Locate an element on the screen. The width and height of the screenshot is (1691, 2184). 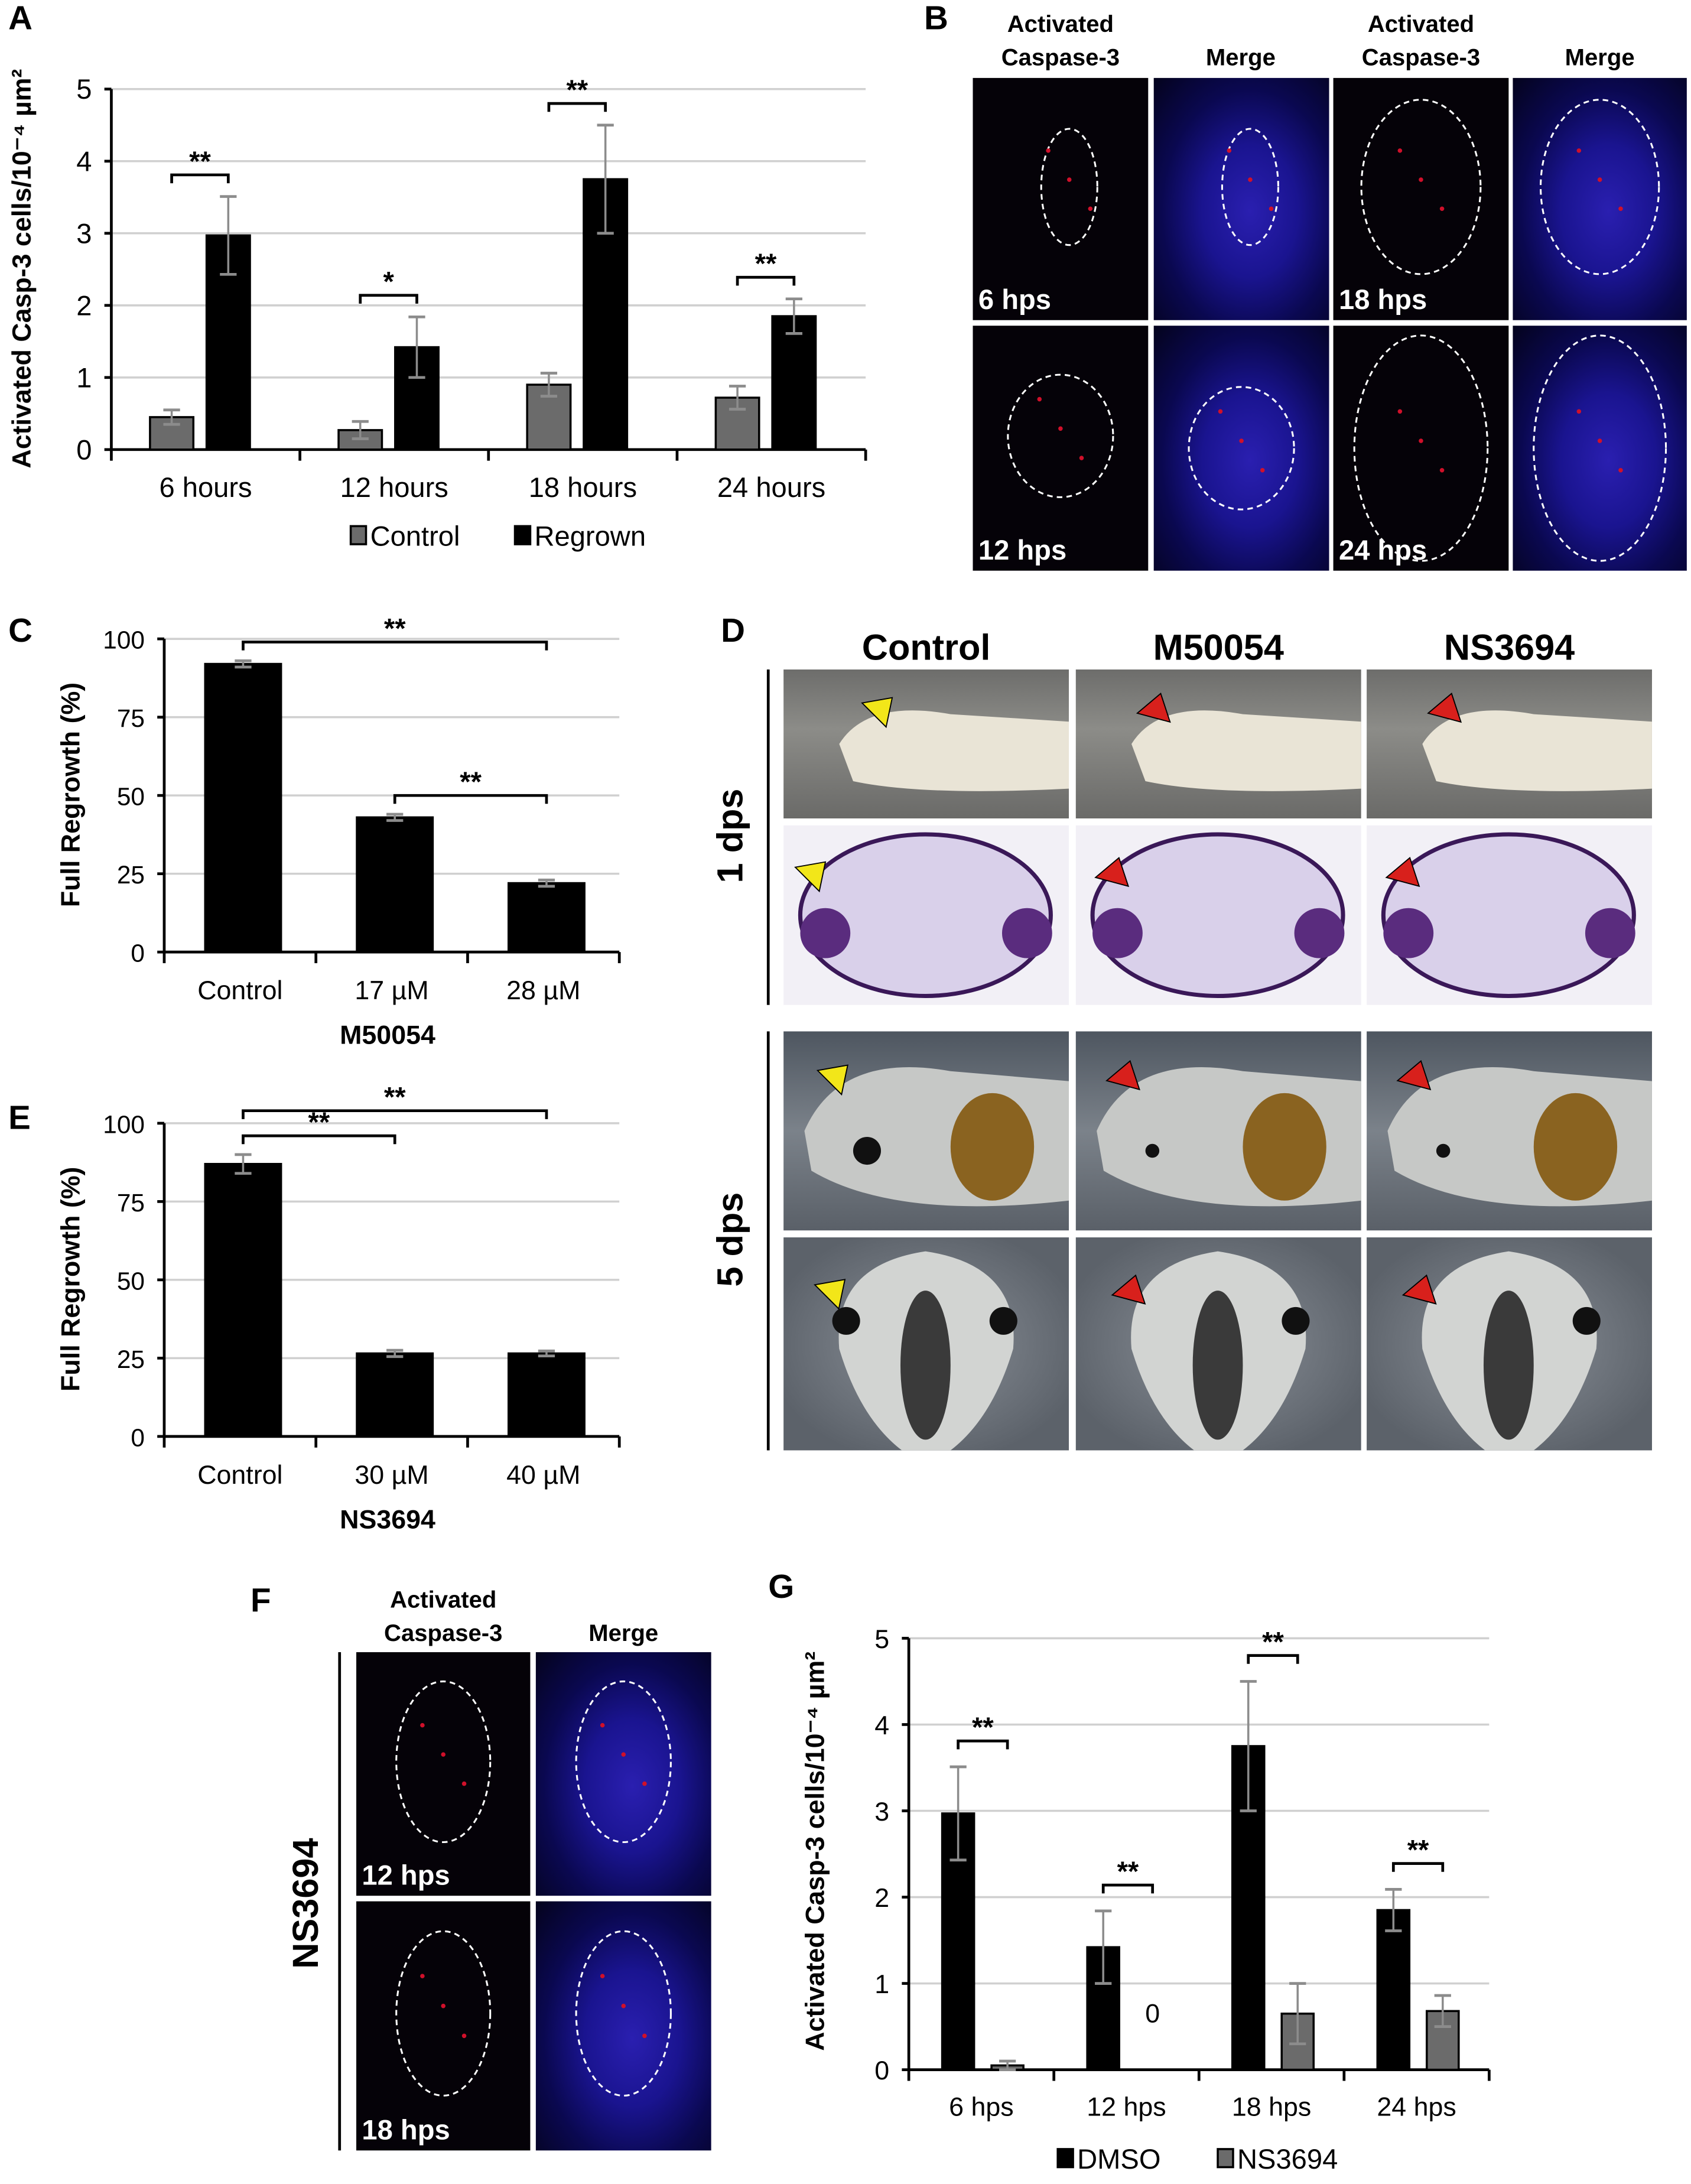
y-tick-label: 100 is located at coordinates (124, 1124).